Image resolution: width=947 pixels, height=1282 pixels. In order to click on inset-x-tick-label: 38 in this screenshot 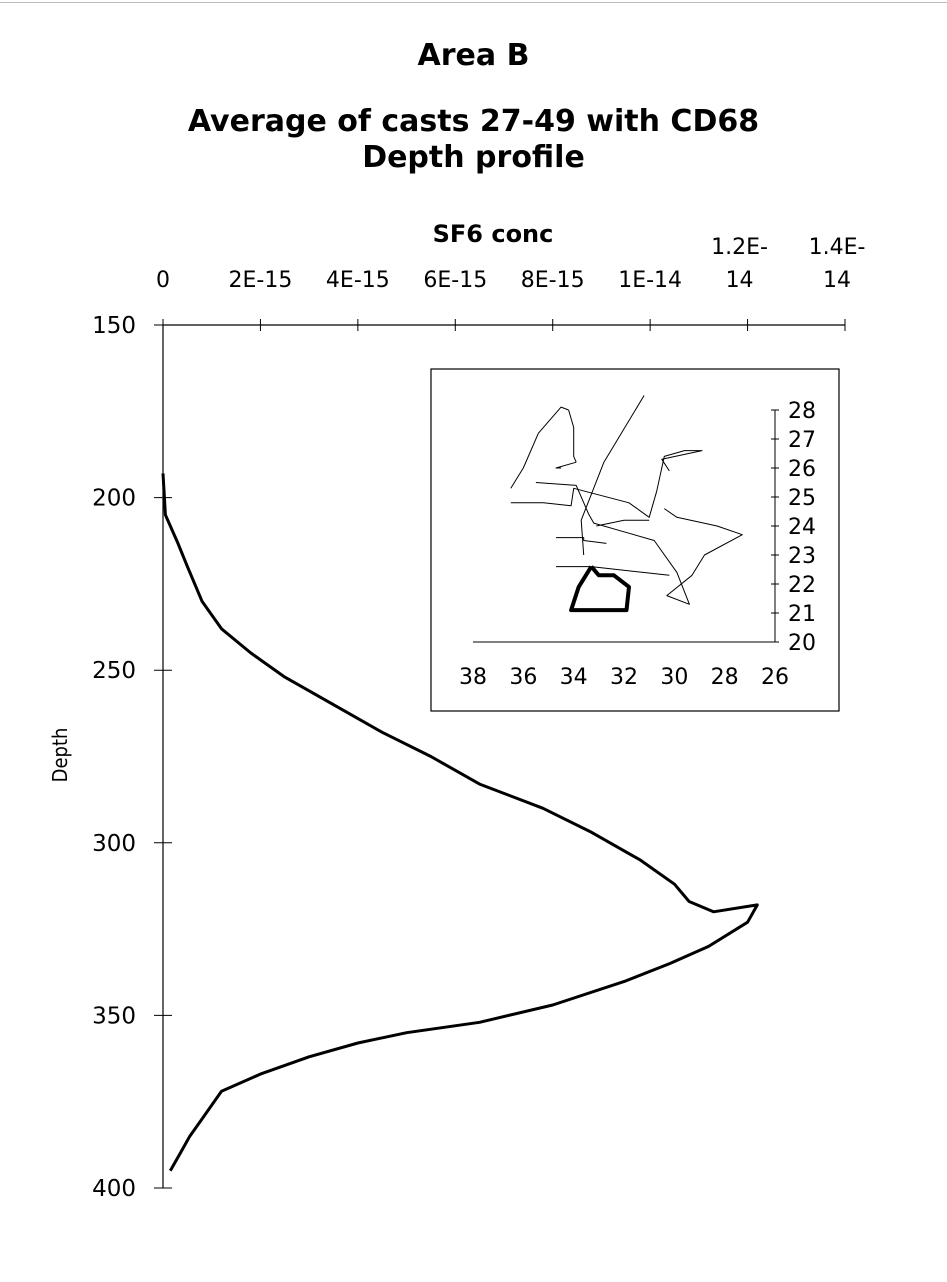, I will do `click(473, 677)`.